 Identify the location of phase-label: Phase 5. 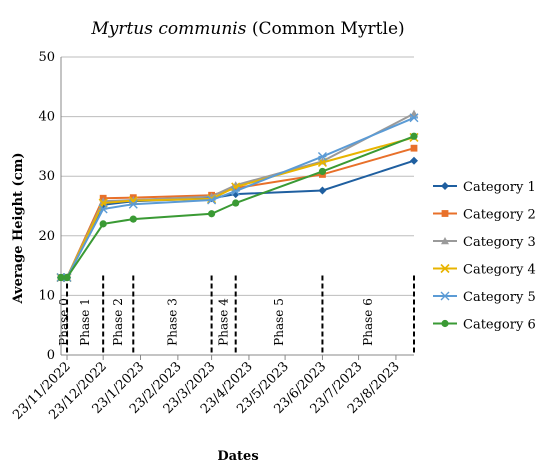
(279, 322).